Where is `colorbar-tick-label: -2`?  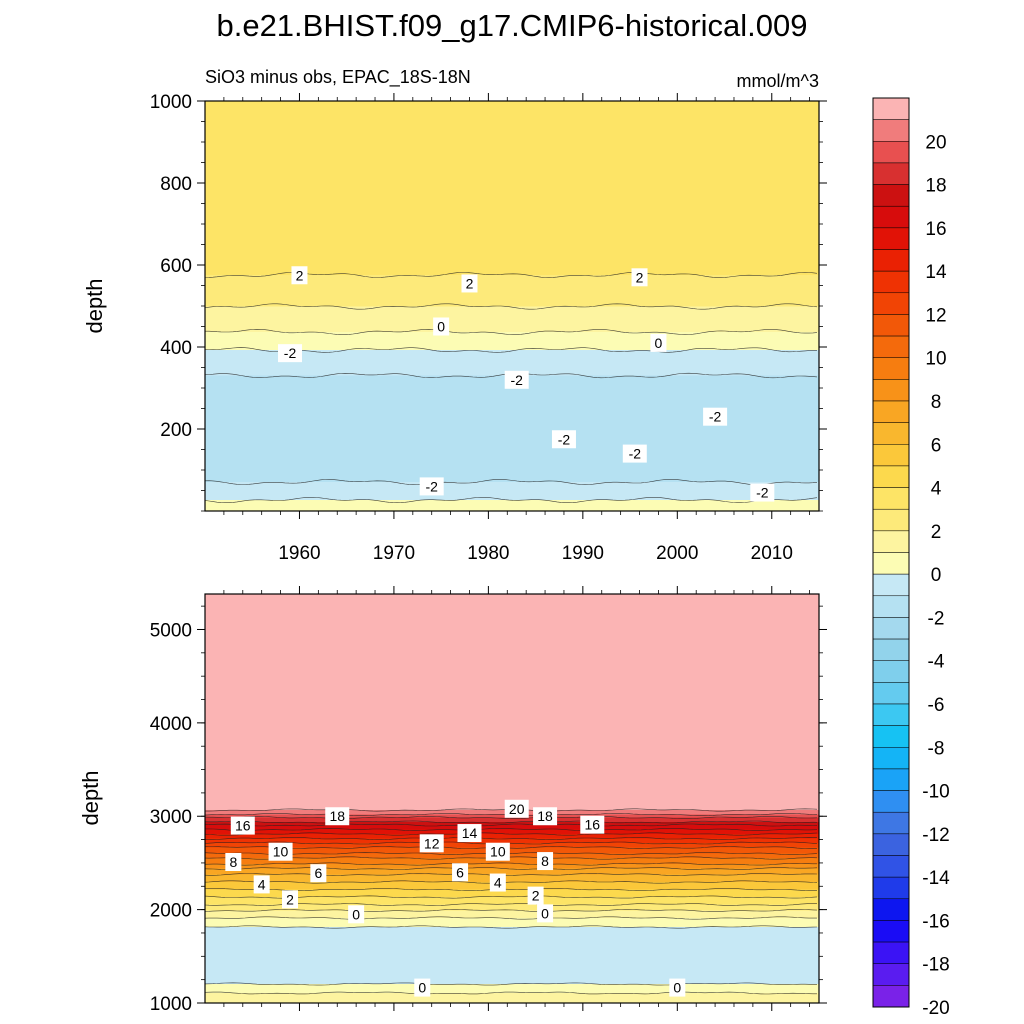 colorbar-tick-label: -2 is located at coordinates (936, 618).